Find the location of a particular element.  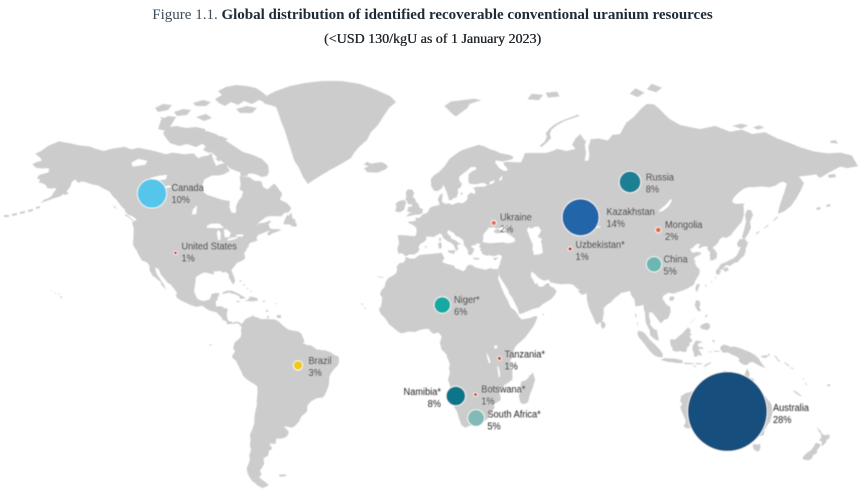

svg-text:Uzbekistan*1%: Uzbekistan* 1% is located at coordinates (600, 252).